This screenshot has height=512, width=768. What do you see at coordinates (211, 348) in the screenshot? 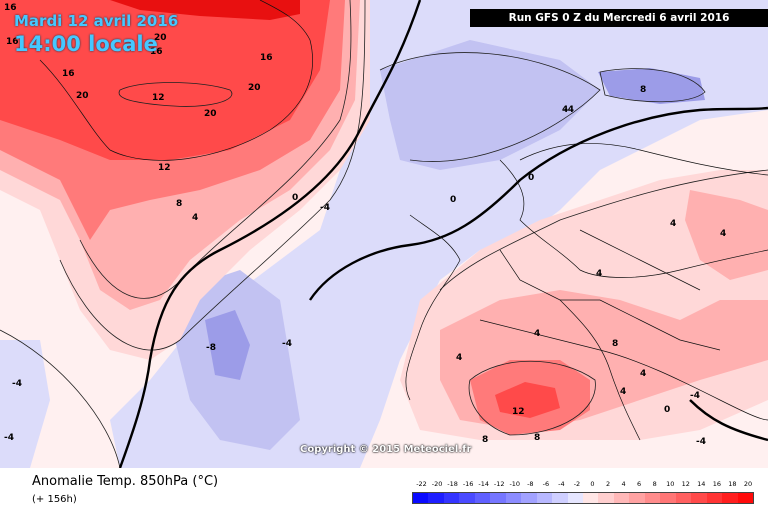
I see `contour-label: -8` at bounding box center [211, 348].